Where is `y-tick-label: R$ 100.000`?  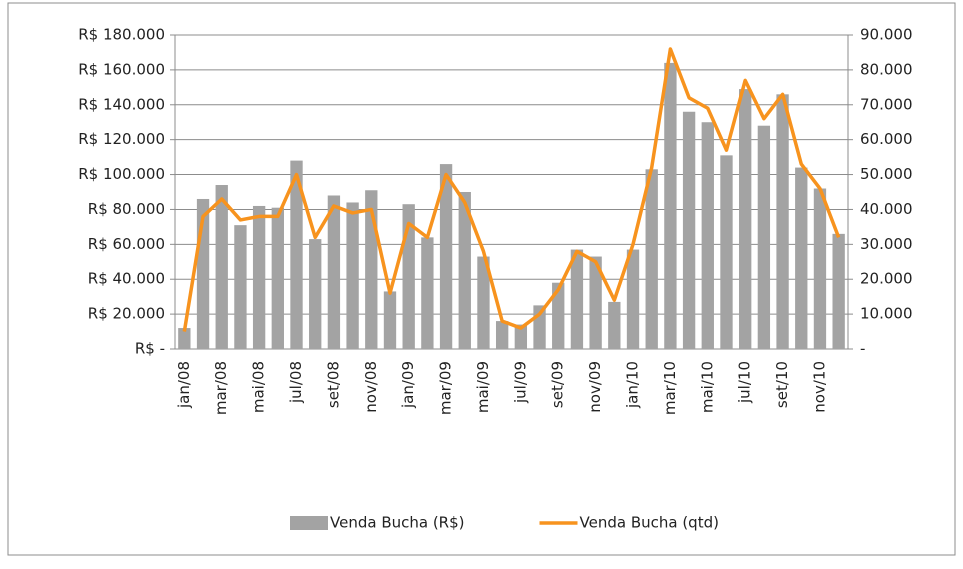
y-tick-label: R$ 100.000 is located at coordinates (121, 174).